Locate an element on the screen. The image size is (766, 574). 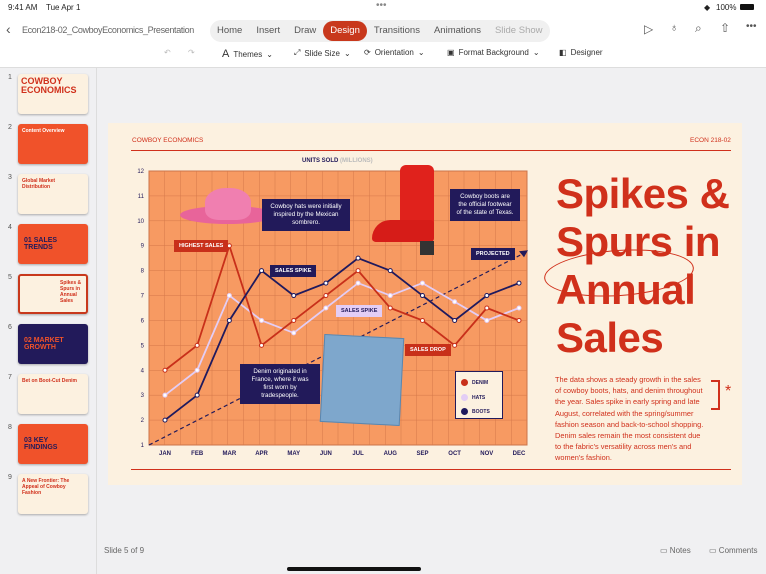
thumbnail-slide-6: 02 MARKET GROWTH is located at coordinates (53, 344).